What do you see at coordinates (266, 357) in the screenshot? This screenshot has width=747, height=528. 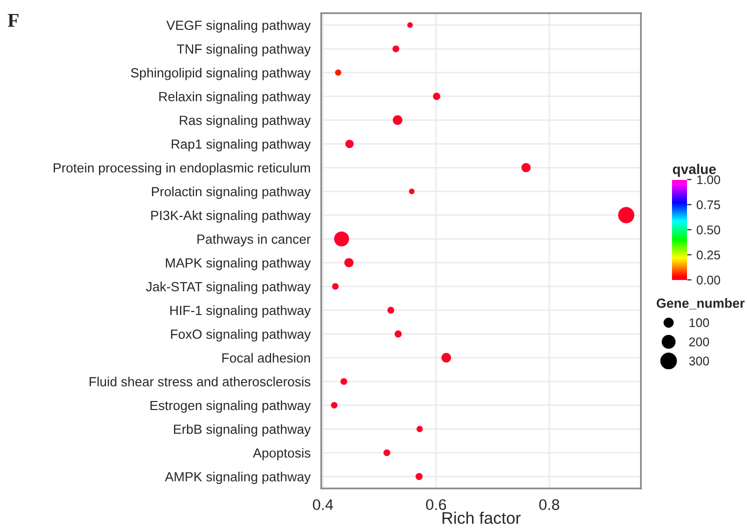 I see `y-tick-label: Focal adhesion` at bounding box center [266, 357].